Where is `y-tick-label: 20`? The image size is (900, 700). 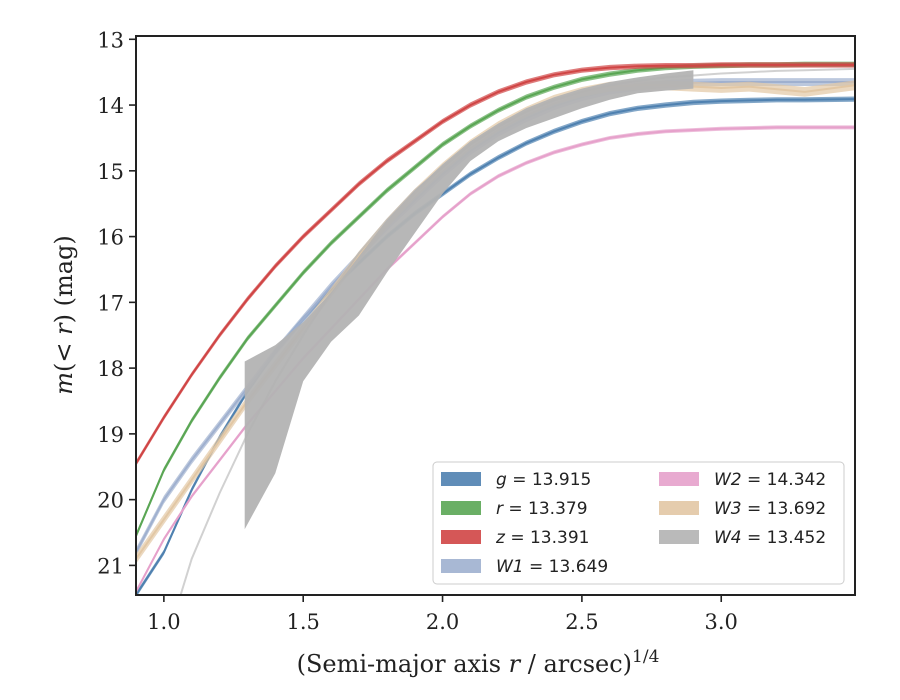 y-tick-label: 20 is located at coordinates (110, 501).